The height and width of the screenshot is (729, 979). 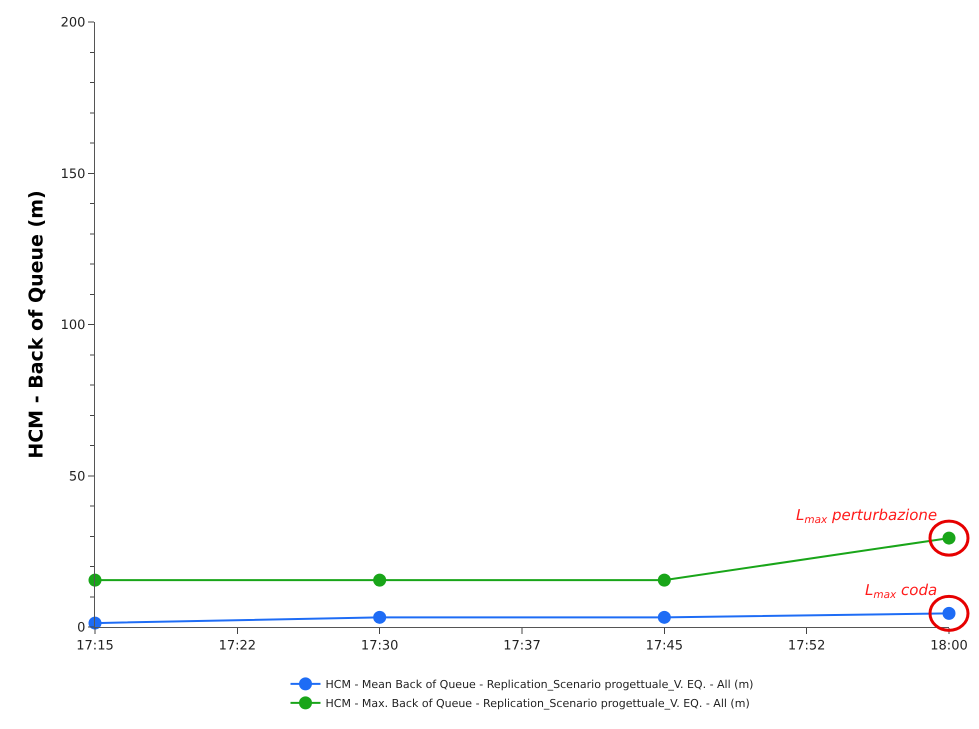 What do you see at coordinates (237, 646) in the screenshot?
I see `x-tick-label: 17:22` at bounding box center [237, 646].